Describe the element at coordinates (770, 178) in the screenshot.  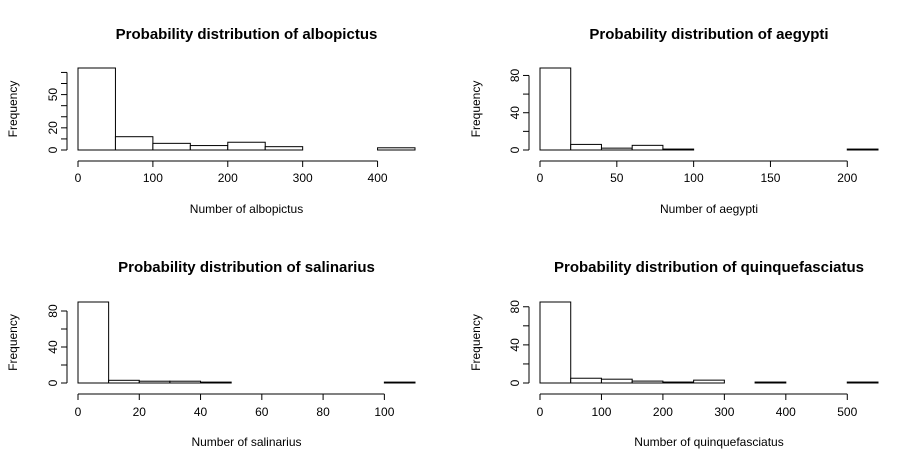
I see `x-tick-label: 150` at that location.